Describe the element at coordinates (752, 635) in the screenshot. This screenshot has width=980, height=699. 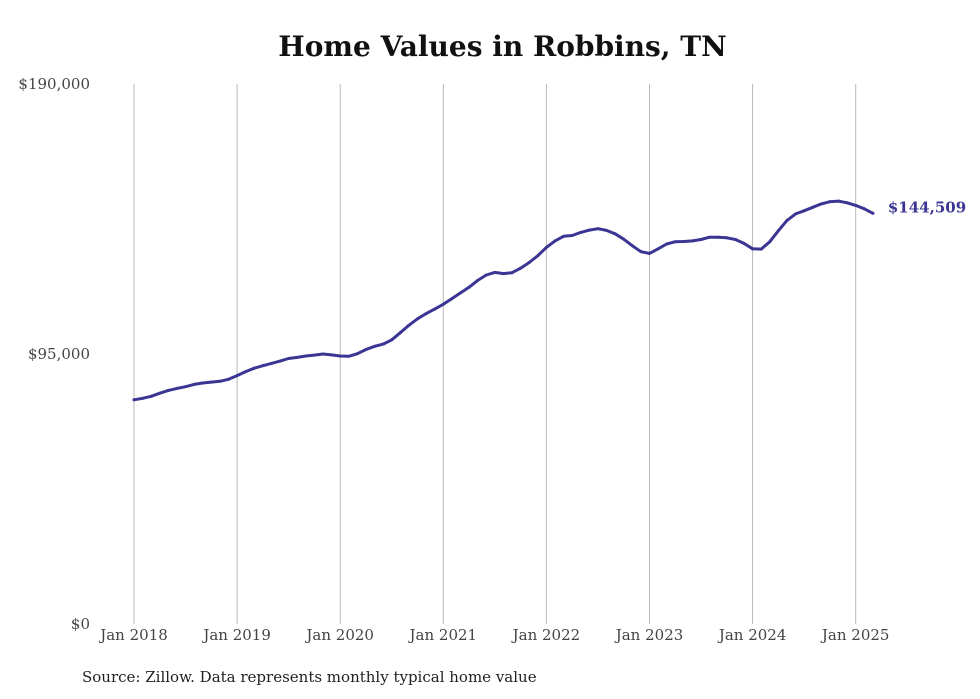
I see `x-tick-label: Jan 2024` at that location.